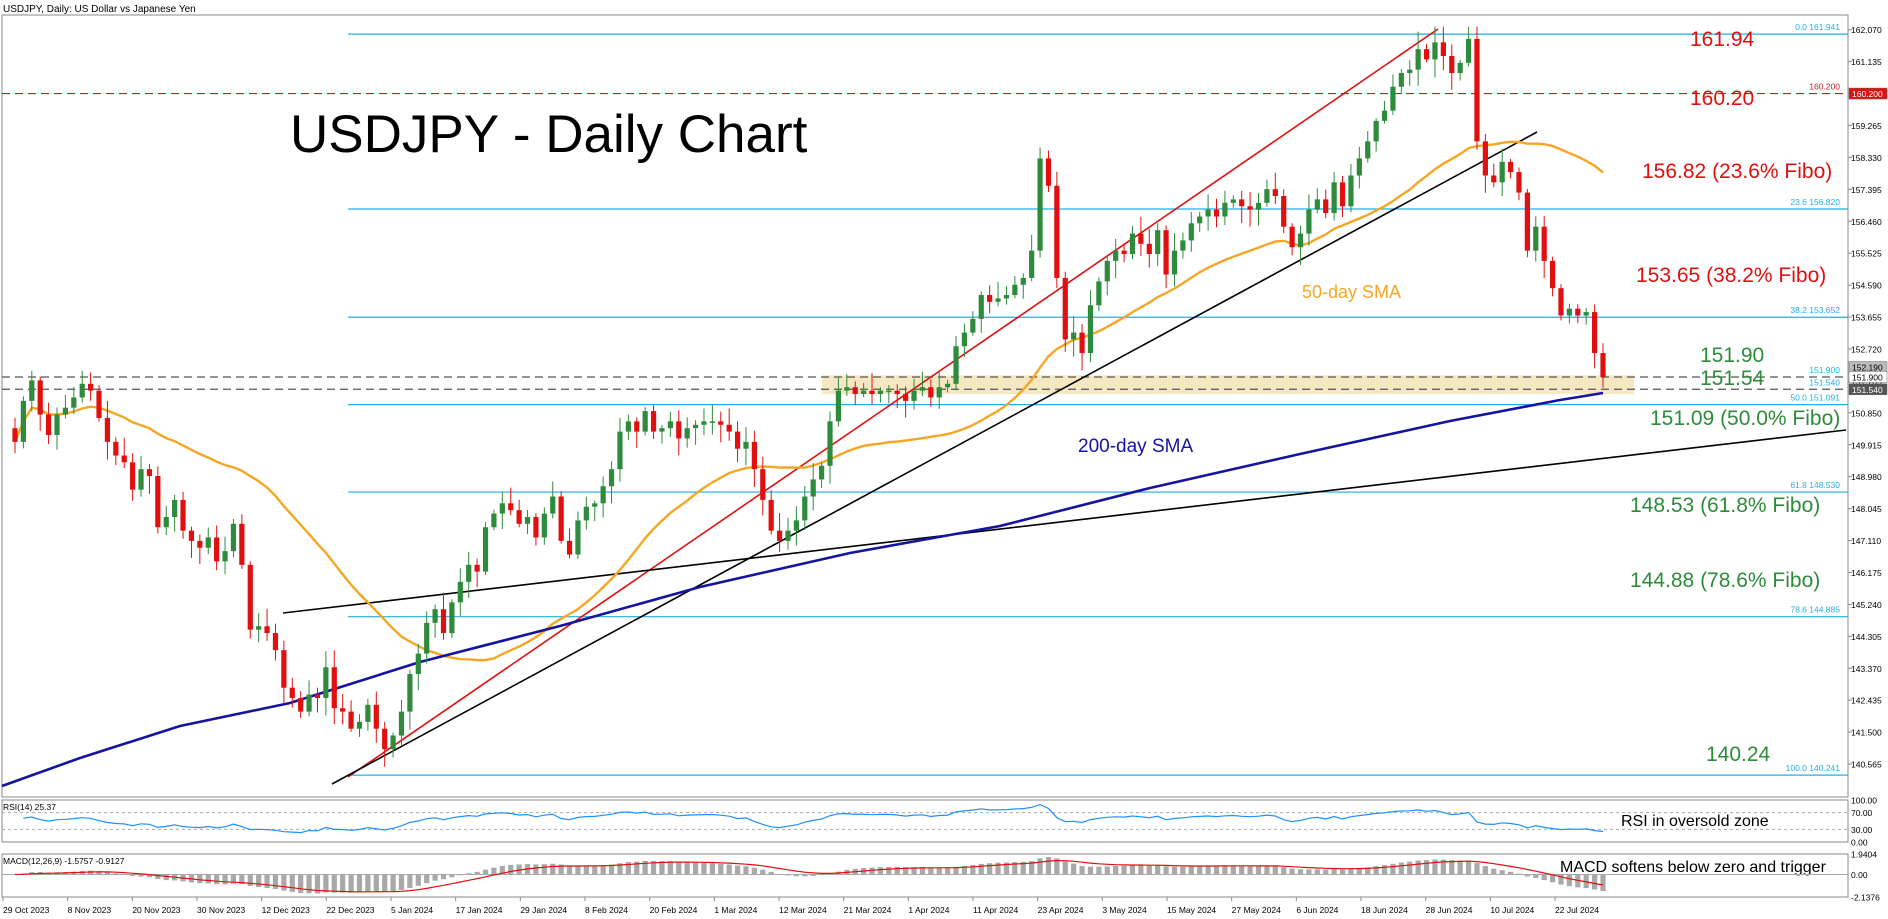 The width and height of the screenshot is (1888, 919). What do you see at coordinates (1384, 910) in the screenshot?
I see `date-tick-label: 18 Jun 2024` at bounding box center [1384, 910].